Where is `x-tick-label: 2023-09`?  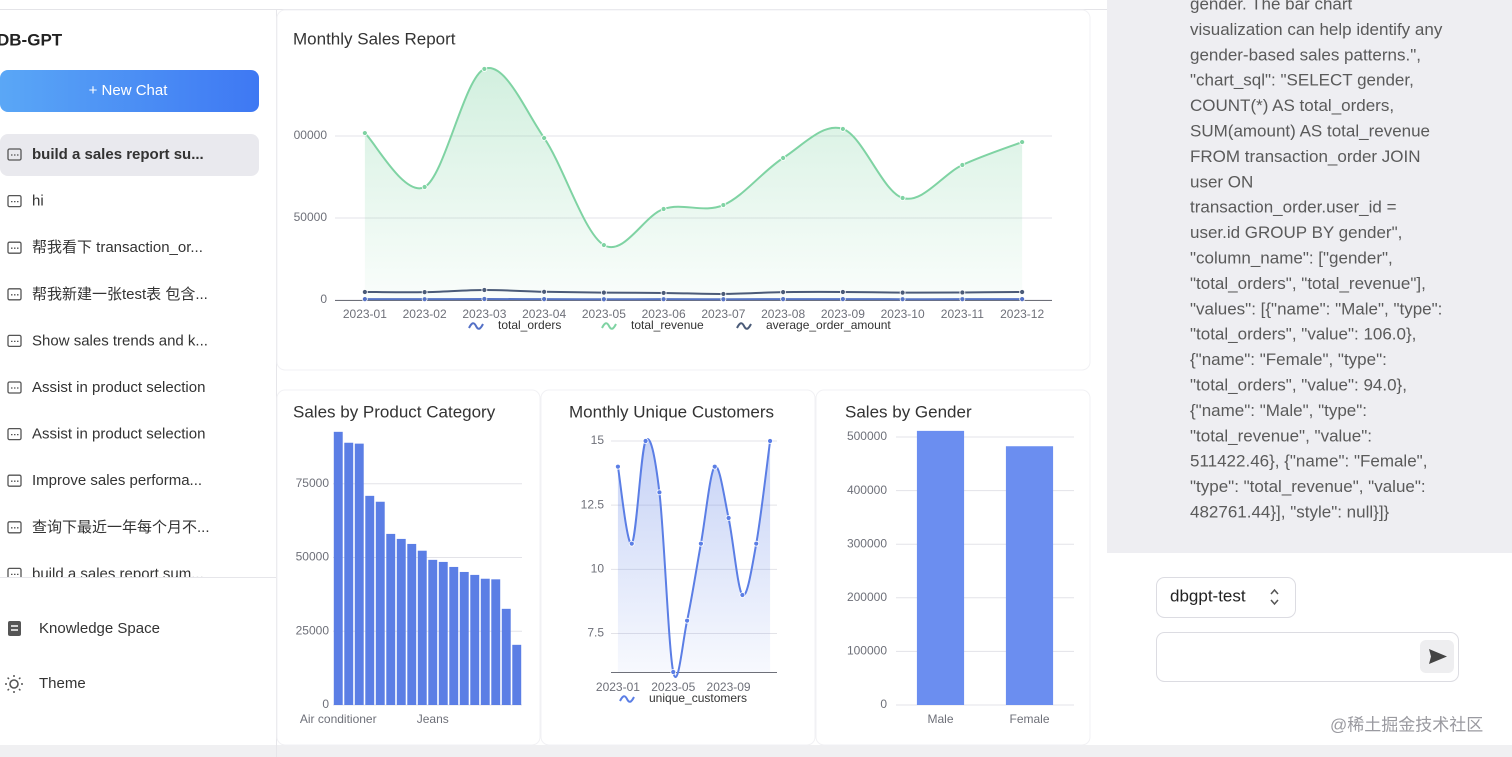
x-tick-label: 2023-09 is located at coordinates (843, 314).